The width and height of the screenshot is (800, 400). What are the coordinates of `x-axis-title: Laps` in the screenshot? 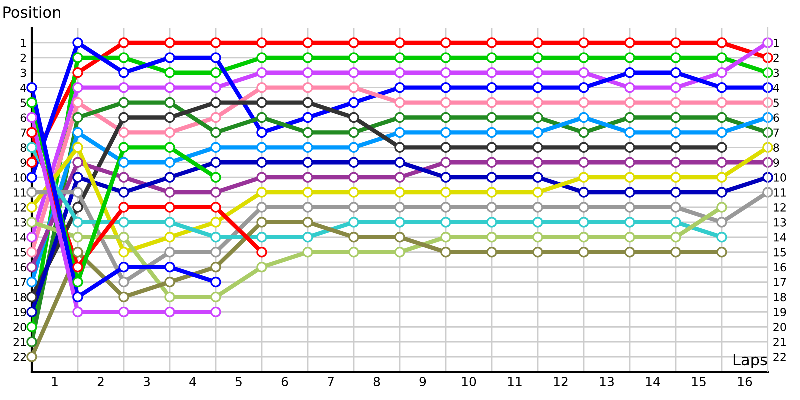 It's located at (751, 361).